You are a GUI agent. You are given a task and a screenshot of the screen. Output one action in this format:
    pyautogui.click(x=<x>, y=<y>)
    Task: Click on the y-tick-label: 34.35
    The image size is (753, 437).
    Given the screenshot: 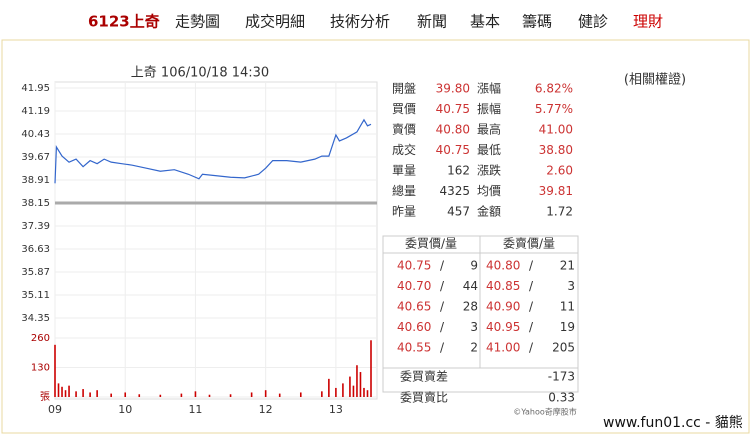 What is the action you would take?
    pyautogui.click(x=35, y=318)
    